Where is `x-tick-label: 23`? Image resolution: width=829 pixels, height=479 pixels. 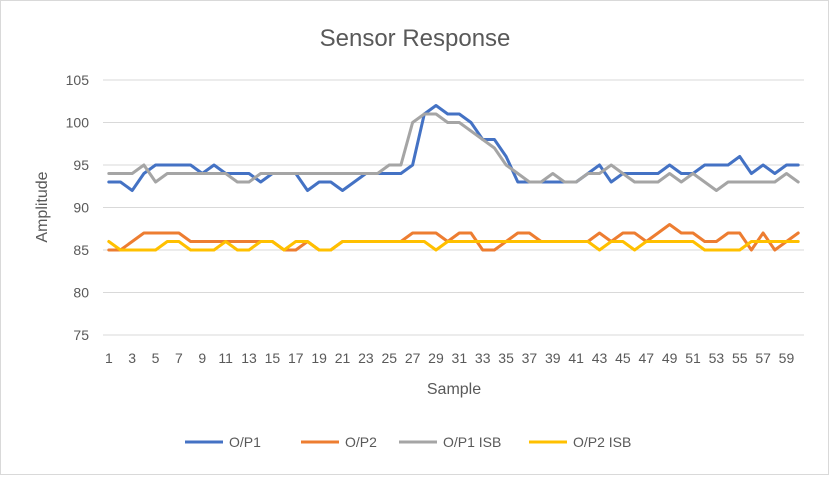 x-tick-label: 23 is located at coordinates (366, 358).